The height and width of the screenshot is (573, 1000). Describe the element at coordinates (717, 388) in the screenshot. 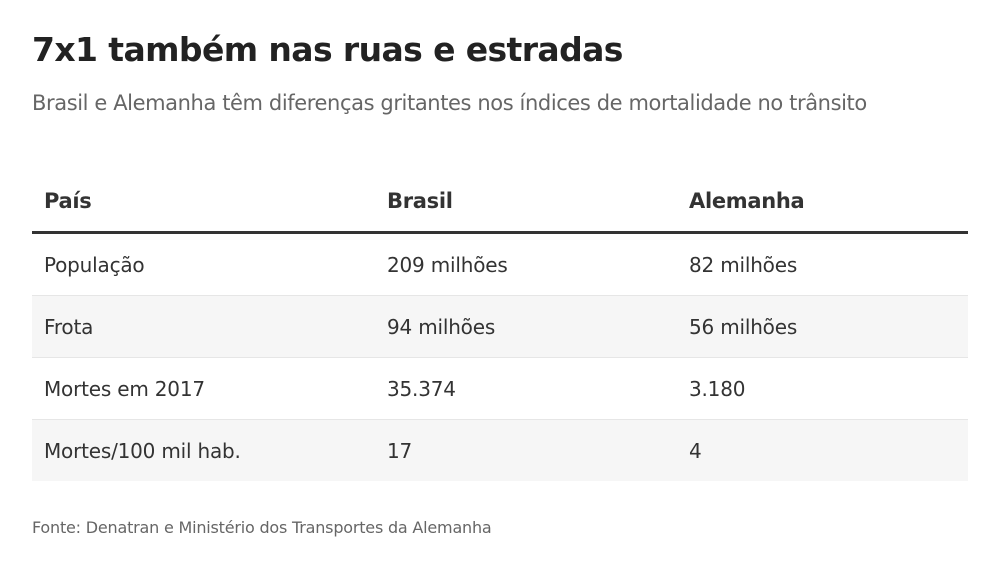

I see `germany-value: 3.180` at that location.